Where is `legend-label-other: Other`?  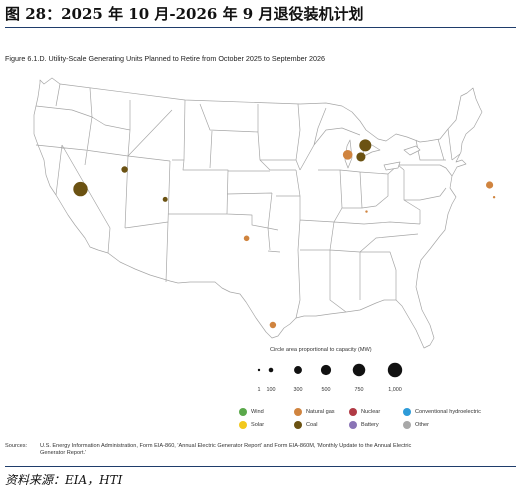
legend-label-other: Other is located at coordinates (422, 425).